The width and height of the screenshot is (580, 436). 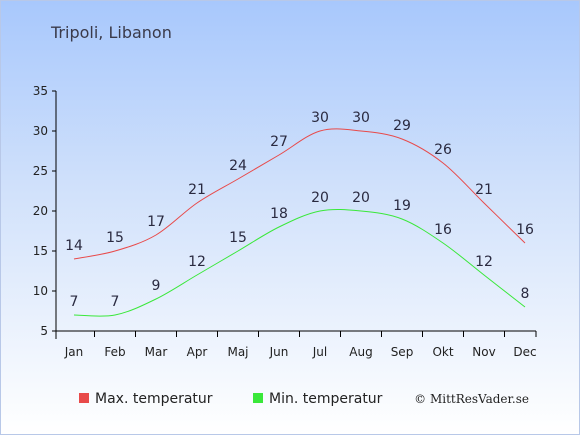 What do you see at coordinates (402, 126) in the screenshot?
I see `data-label-max: 29` at bounding box center [402, 126].